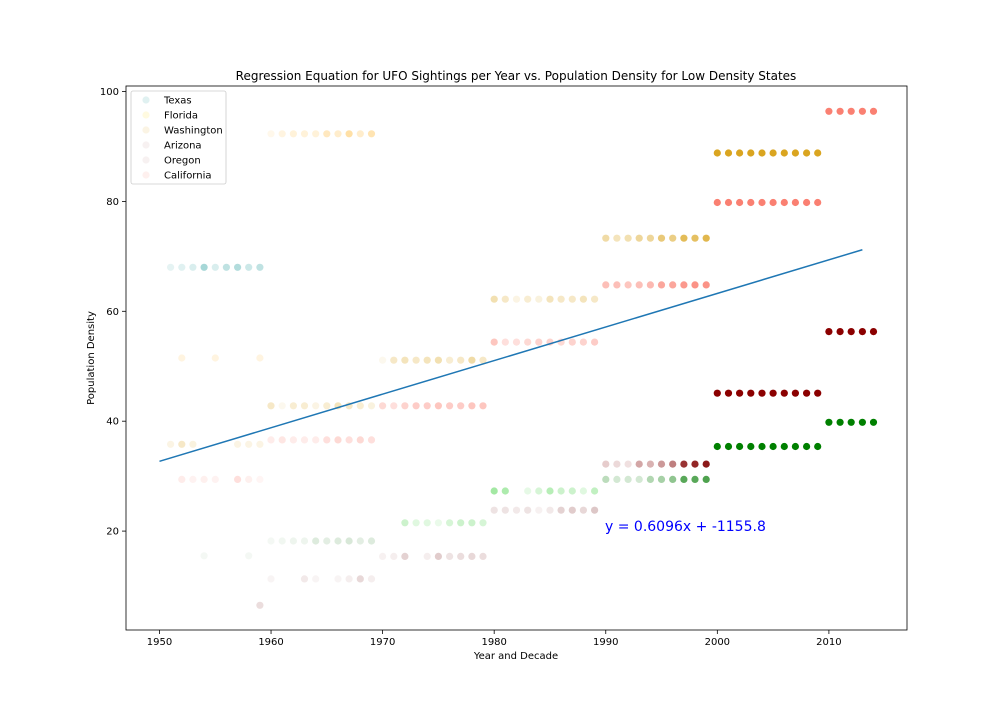 Image resolution: width=1008 pixels, height=720 pixels. Describe the element at coordinates (91, 358) in the screenshot. I see `y-axis-label: Population Density` at that location.